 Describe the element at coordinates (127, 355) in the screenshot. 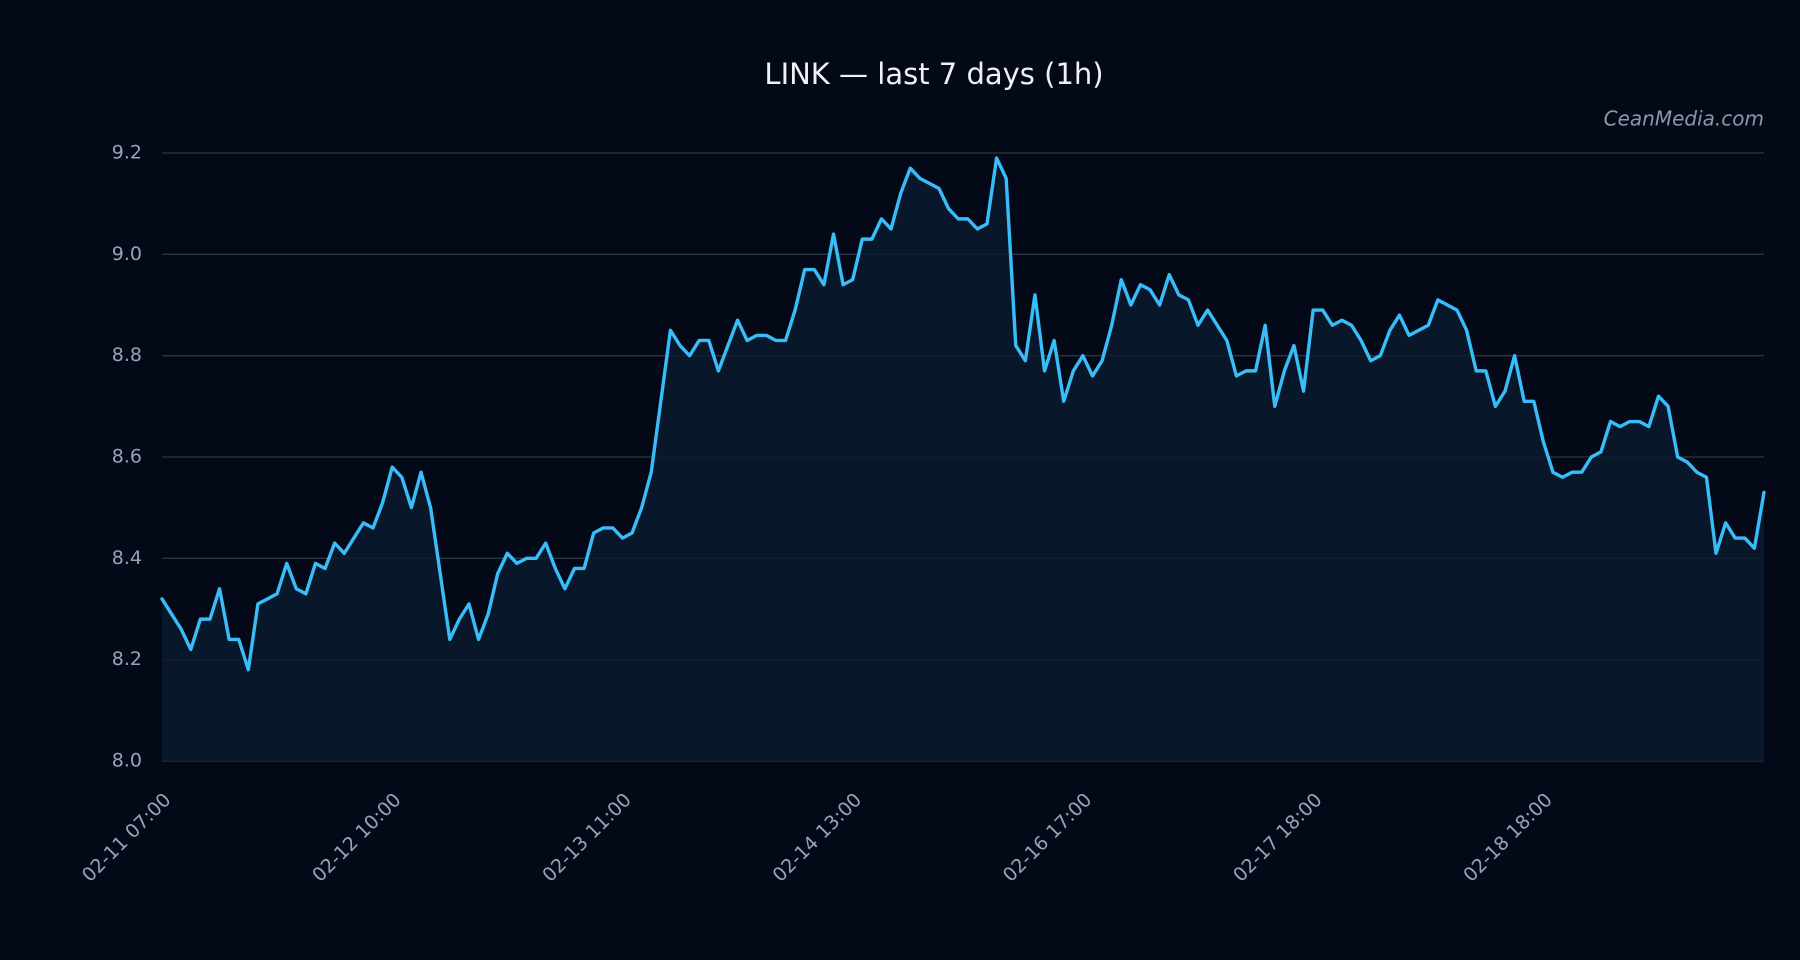

I see `y-tick-label: 8.8` at that location.